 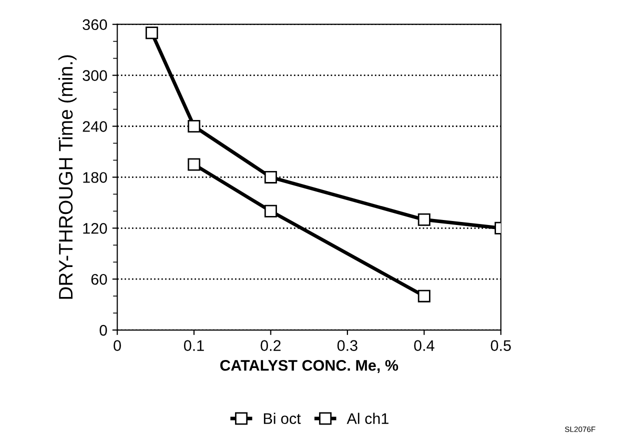 I want to click on y-tick-label: 300, so click(x=94, y=75).